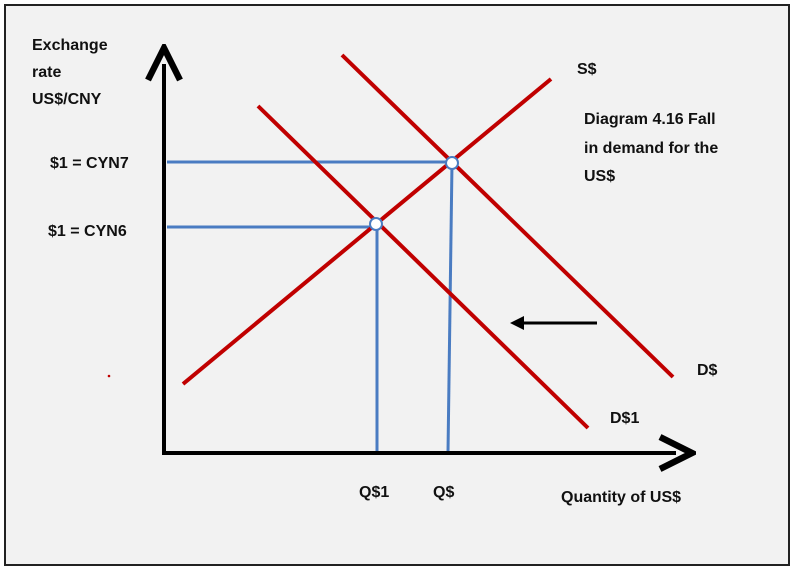 The image size is (798, 573). I want to click on demand-new-label: D$1, so click(624, 418).